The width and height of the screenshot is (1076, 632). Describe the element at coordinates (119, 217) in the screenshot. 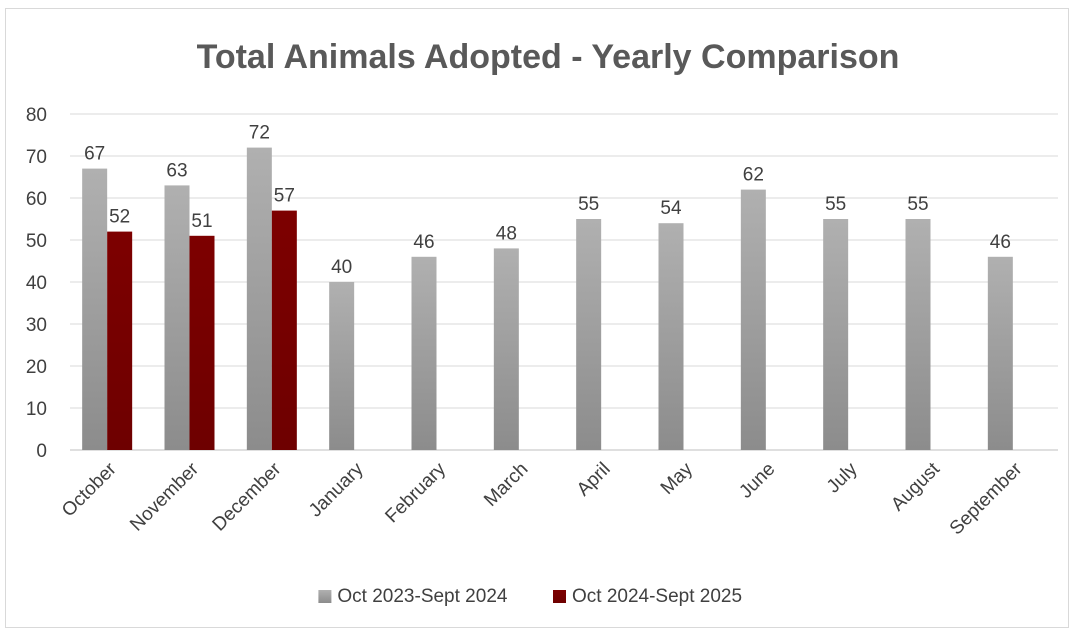

I see `data-label: 52` at that location.